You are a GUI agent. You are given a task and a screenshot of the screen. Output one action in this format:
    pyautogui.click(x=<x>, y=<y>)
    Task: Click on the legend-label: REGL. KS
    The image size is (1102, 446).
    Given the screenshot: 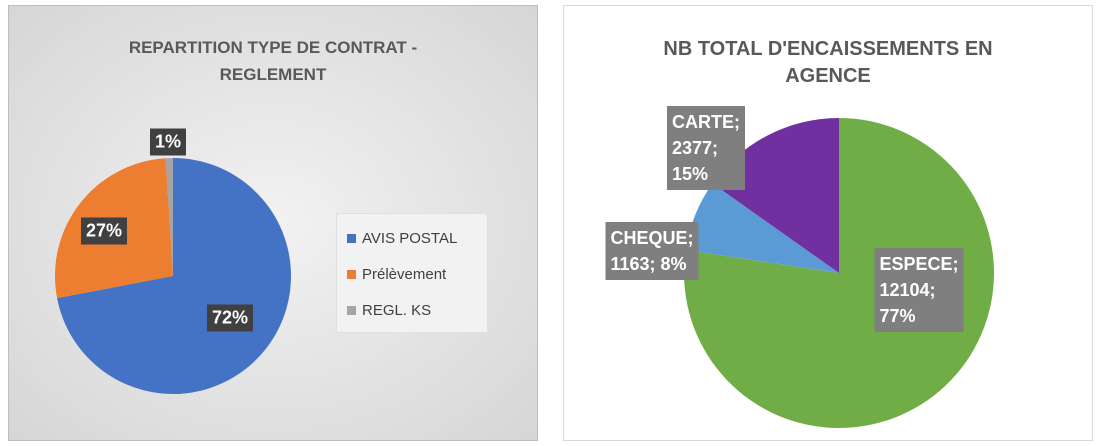 What is the action you would take?
    pyautogui.click(x=397, y=310)
    